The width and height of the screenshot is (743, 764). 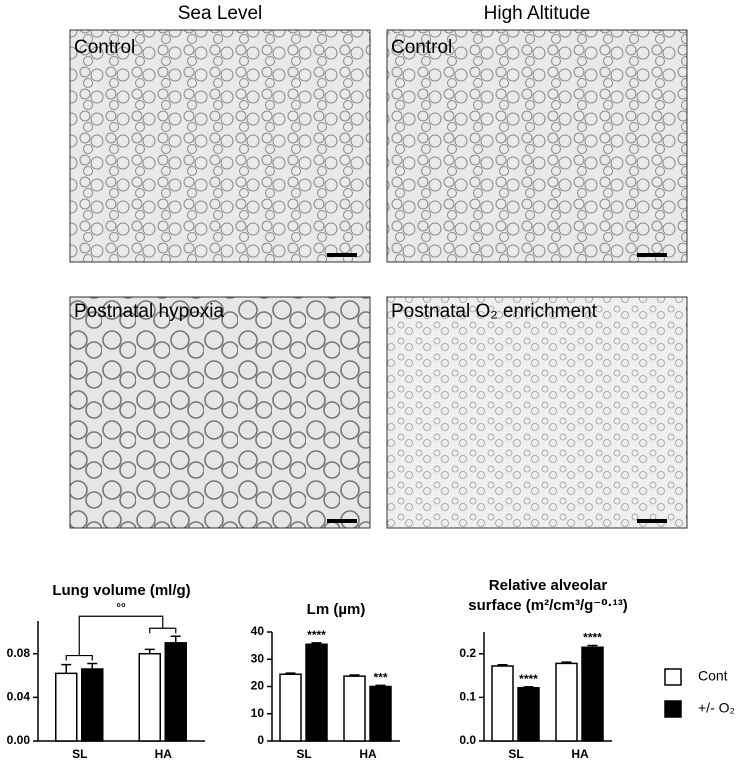 I want to click on y-tick-label: 40, so click(x=258, y=631).